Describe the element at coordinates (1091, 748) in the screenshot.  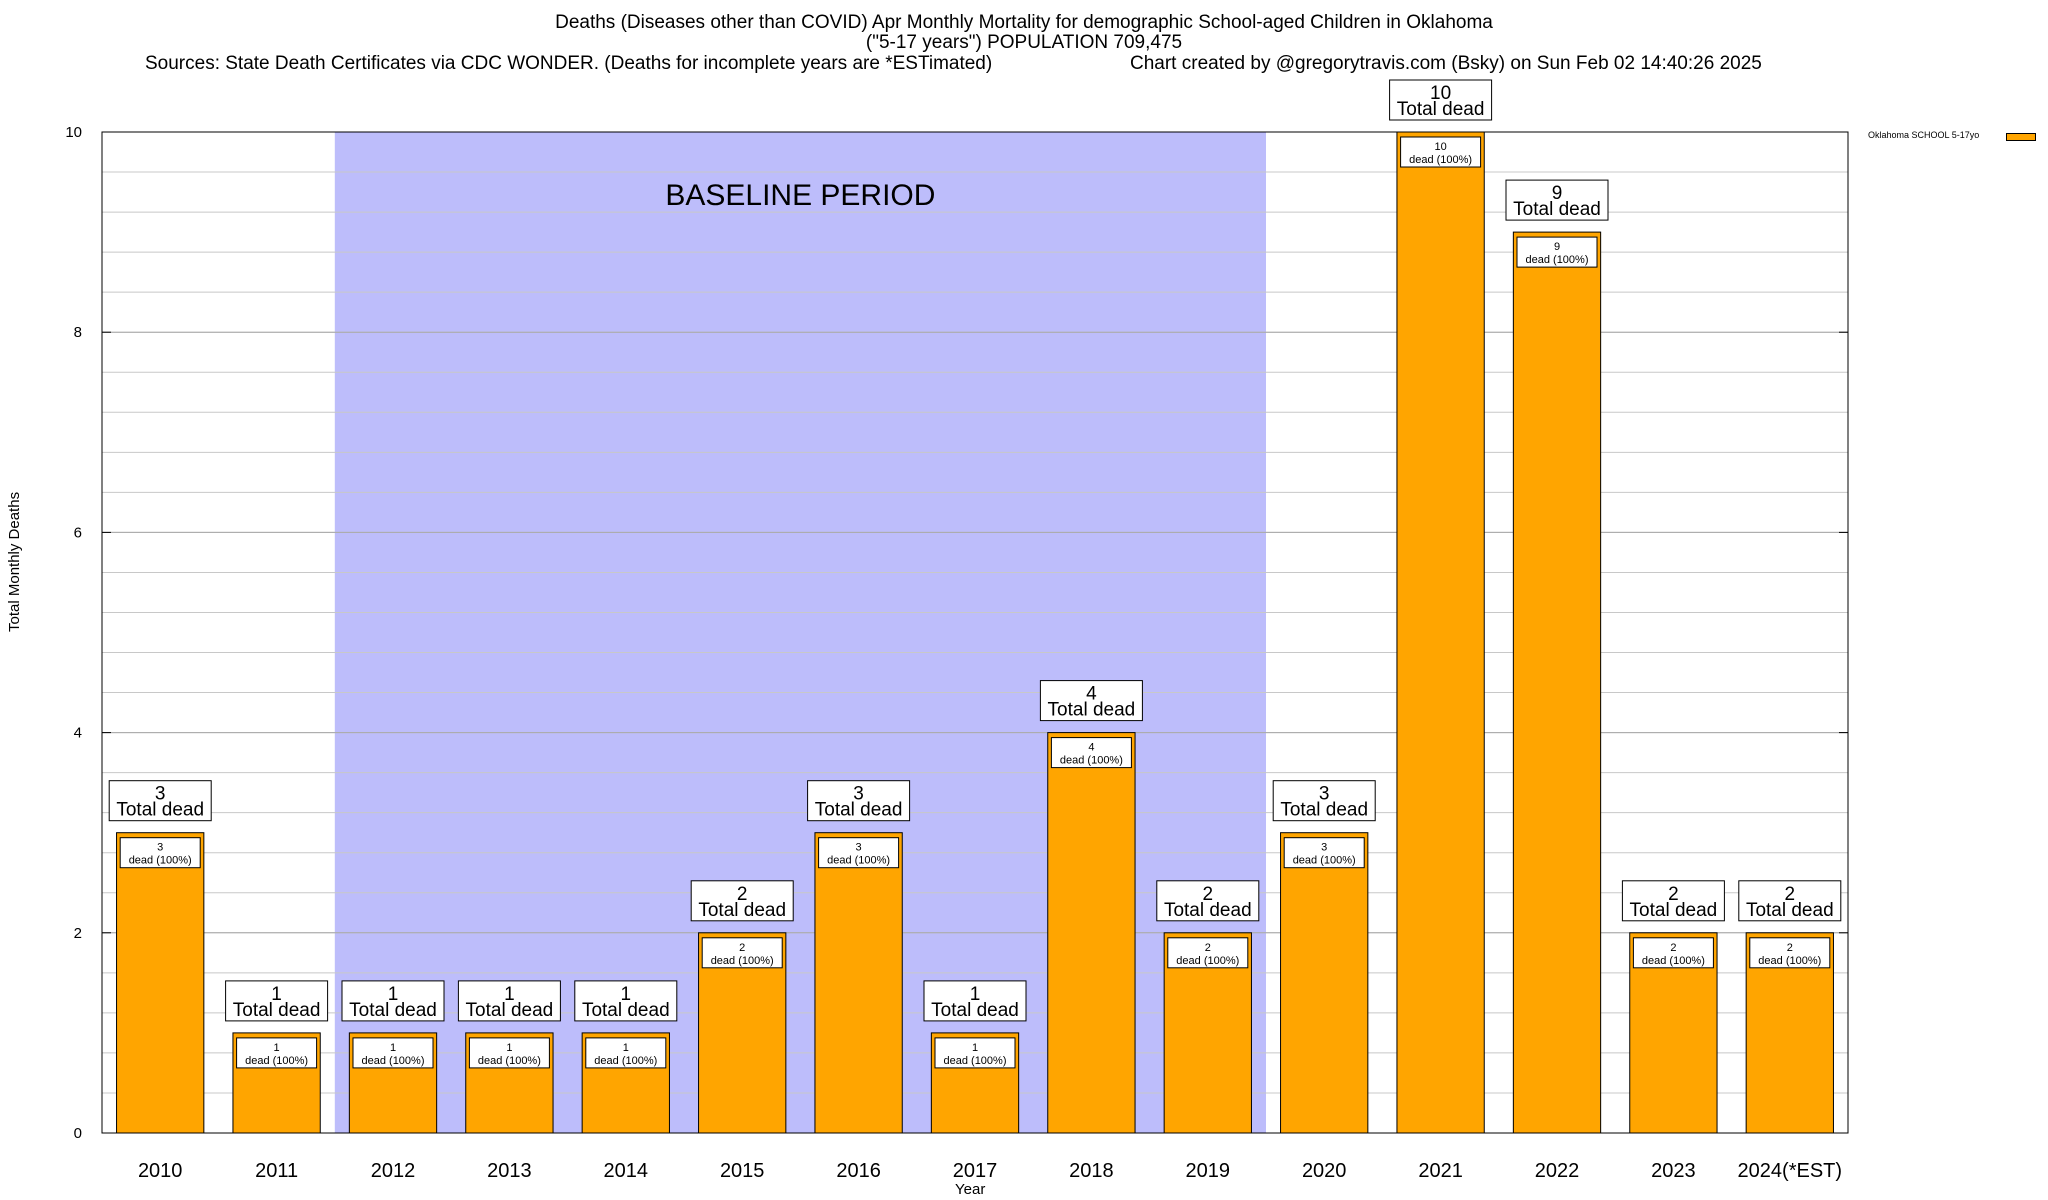
I see `bar-inner-value: 4` at that location.